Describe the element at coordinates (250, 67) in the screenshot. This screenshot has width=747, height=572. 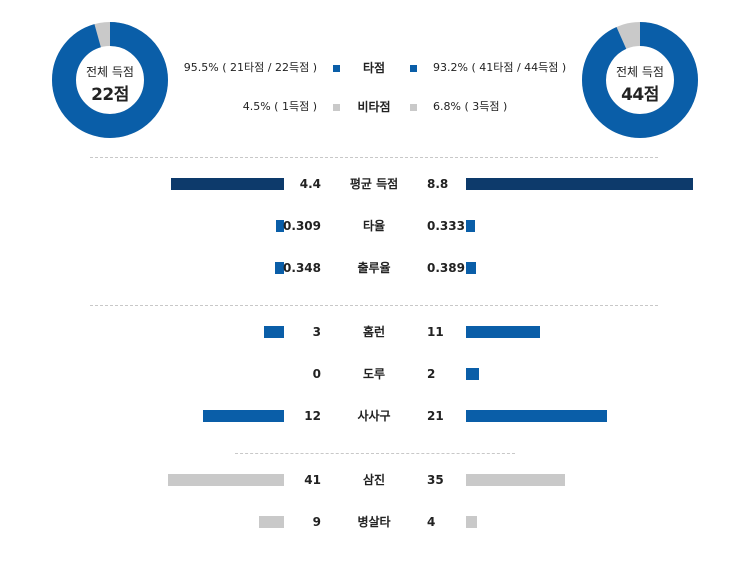
I see `legend-left-rbi: 95.5% ( 21타점 / 22득점 )` at that location.